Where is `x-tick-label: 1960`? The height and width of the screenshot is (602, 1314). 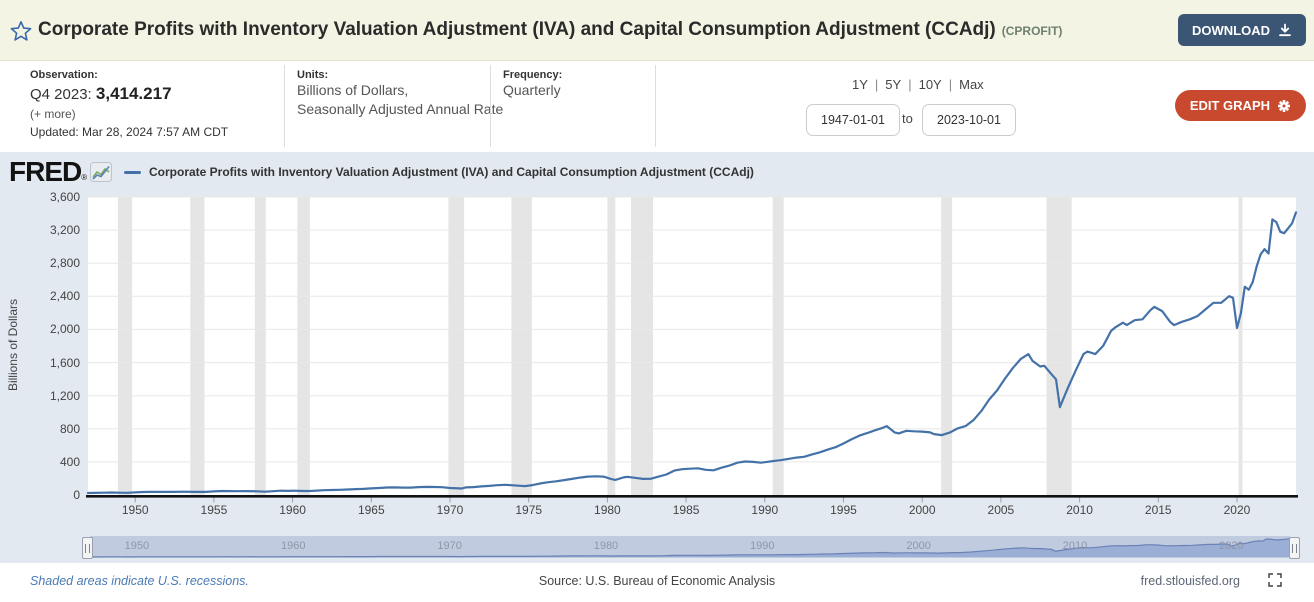 x-tick-label: 1960 is located at coordinates (292, 510).